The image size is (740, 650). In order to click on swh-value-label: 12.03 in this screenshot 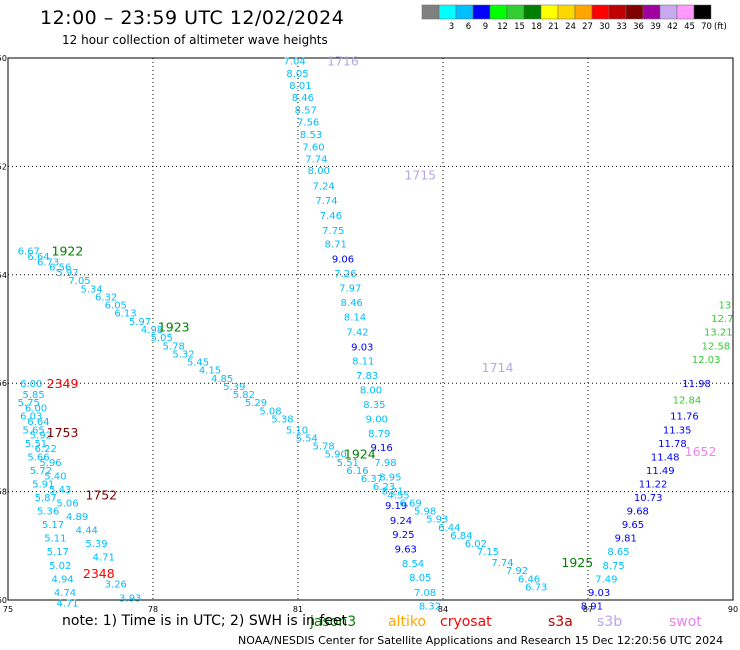, I will do `click(706, 360)`.